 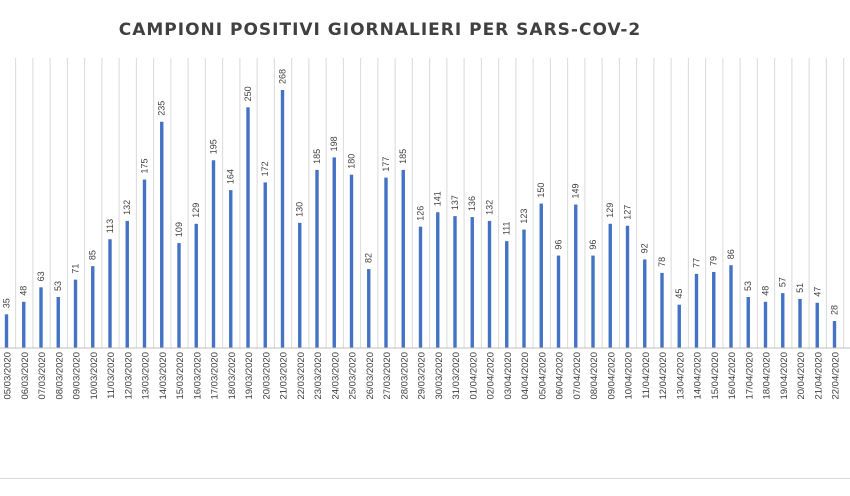 I want to click on data-label: 198, so click(x=334, y=143).